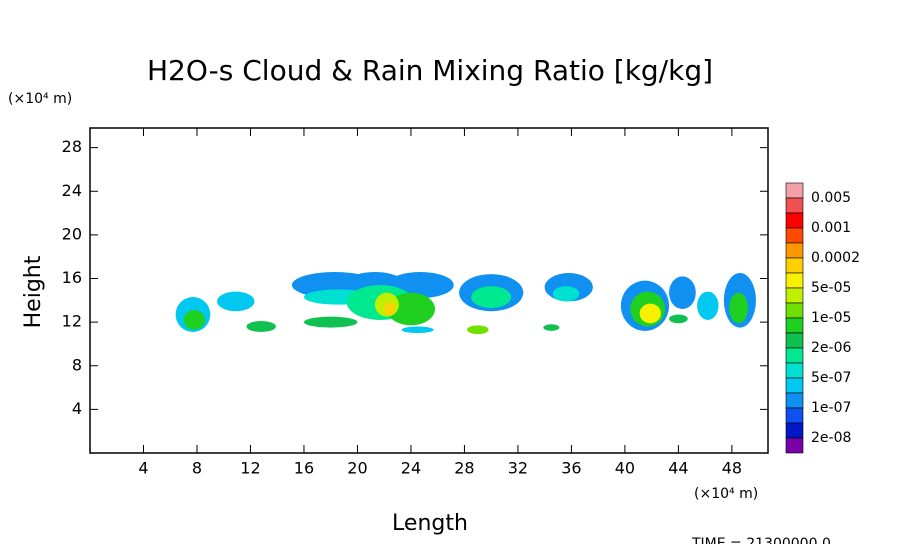 The width and height of the screenshot is (904, 544). Describe the element at coordinates (357, 468) in the screenshot. I see `x-tick-label: 20` at that location.